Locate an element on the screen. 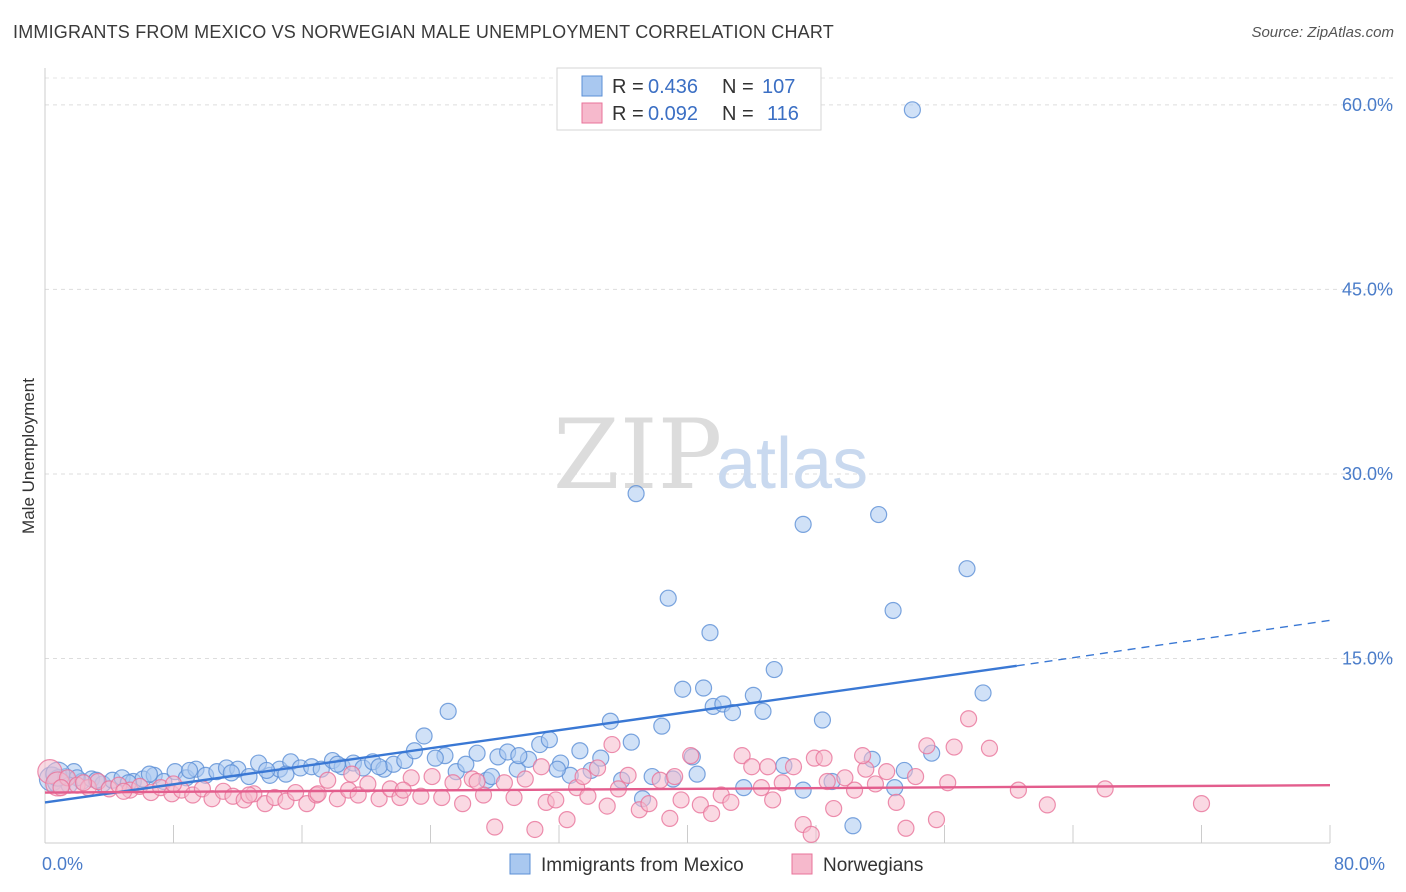 This screenshot has height=892, width=1406. legend-n-value-2: 116 is located at coordinates (783, 114).